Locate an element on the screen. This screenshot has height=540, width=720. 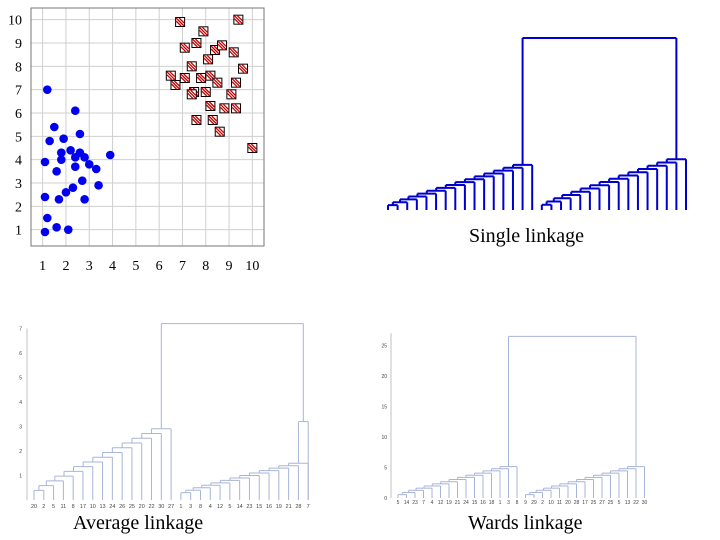
ward-leaf-label: 29 is located at coordinates (534, 503).